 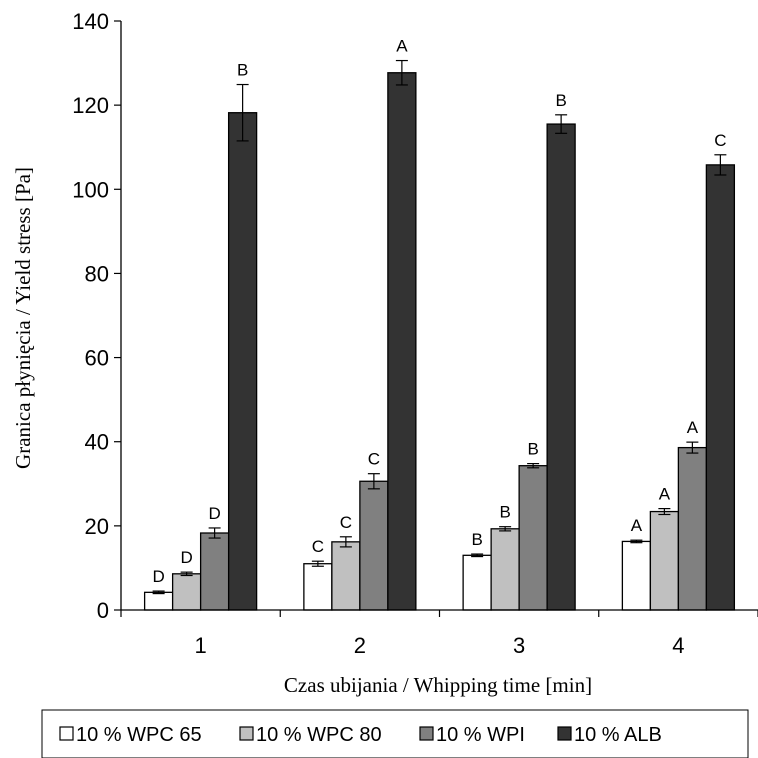 I want to click on legend-label: 10 % ALB, so click(x=618, y=735).